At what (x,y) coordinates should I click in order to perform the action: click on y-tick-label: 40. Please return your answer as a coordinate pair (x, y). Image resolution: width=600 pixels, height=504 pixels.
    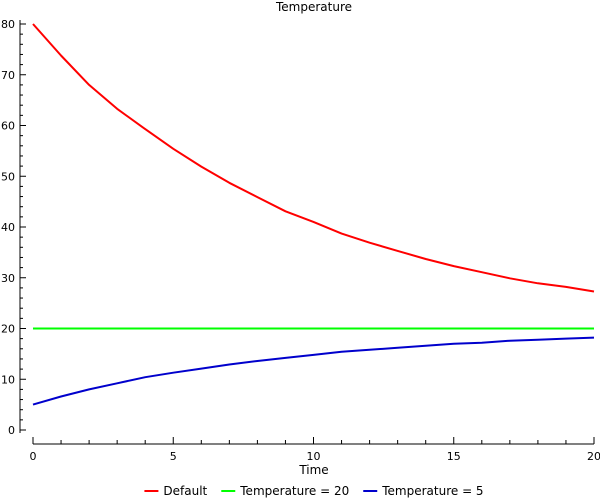
    Looking at the image, I should click on (8, 227).